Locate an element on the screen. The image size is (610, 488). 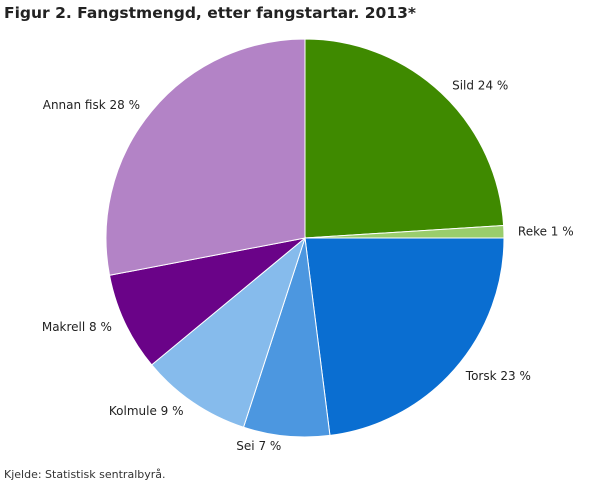
pie-slice-sild is located at coordinates (404, 138).